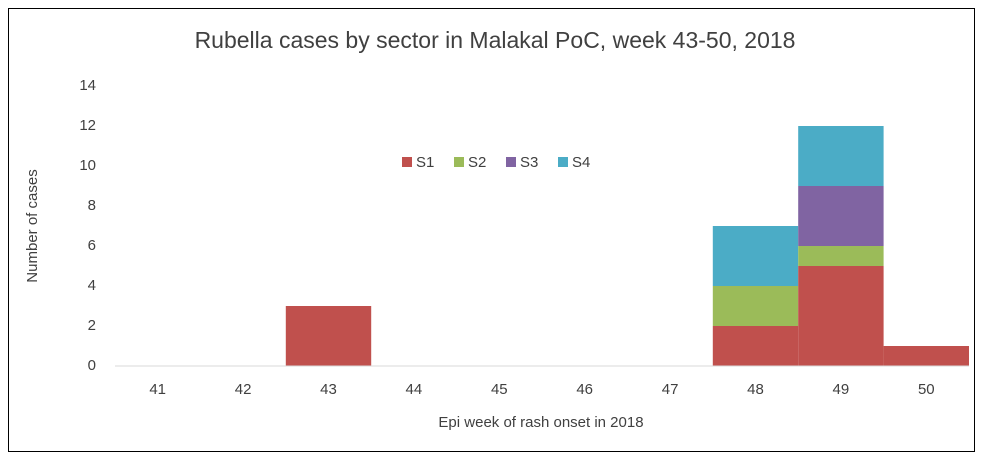 Image resolution: width=984 pixels, height=461 pixels. What do you see at coordinates (499, 389) in the screenshot?
I see `x-tick-label: 45` at bounding box center [499, 389].